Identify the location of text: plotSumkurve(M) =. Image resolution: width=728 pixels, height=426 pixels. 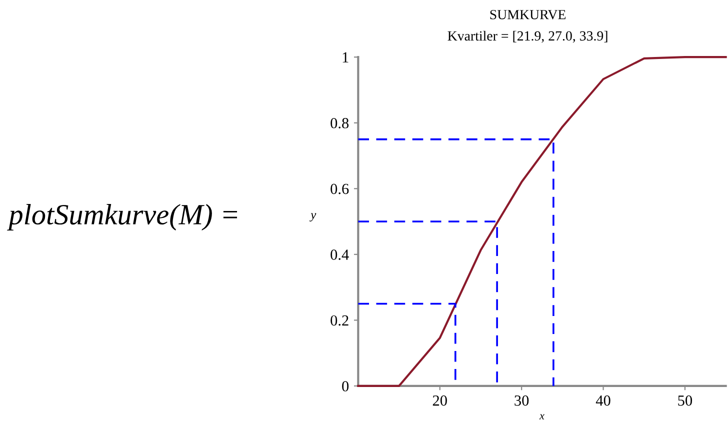
(122, 217).